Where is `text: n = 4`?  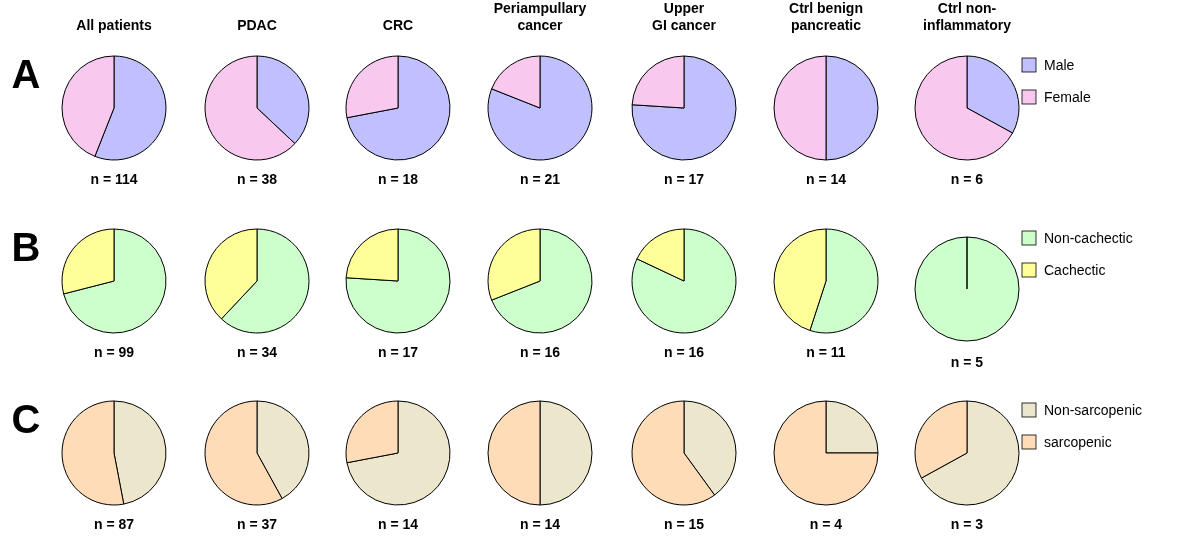 text: n = 4 is located at coordinates (826, 524).